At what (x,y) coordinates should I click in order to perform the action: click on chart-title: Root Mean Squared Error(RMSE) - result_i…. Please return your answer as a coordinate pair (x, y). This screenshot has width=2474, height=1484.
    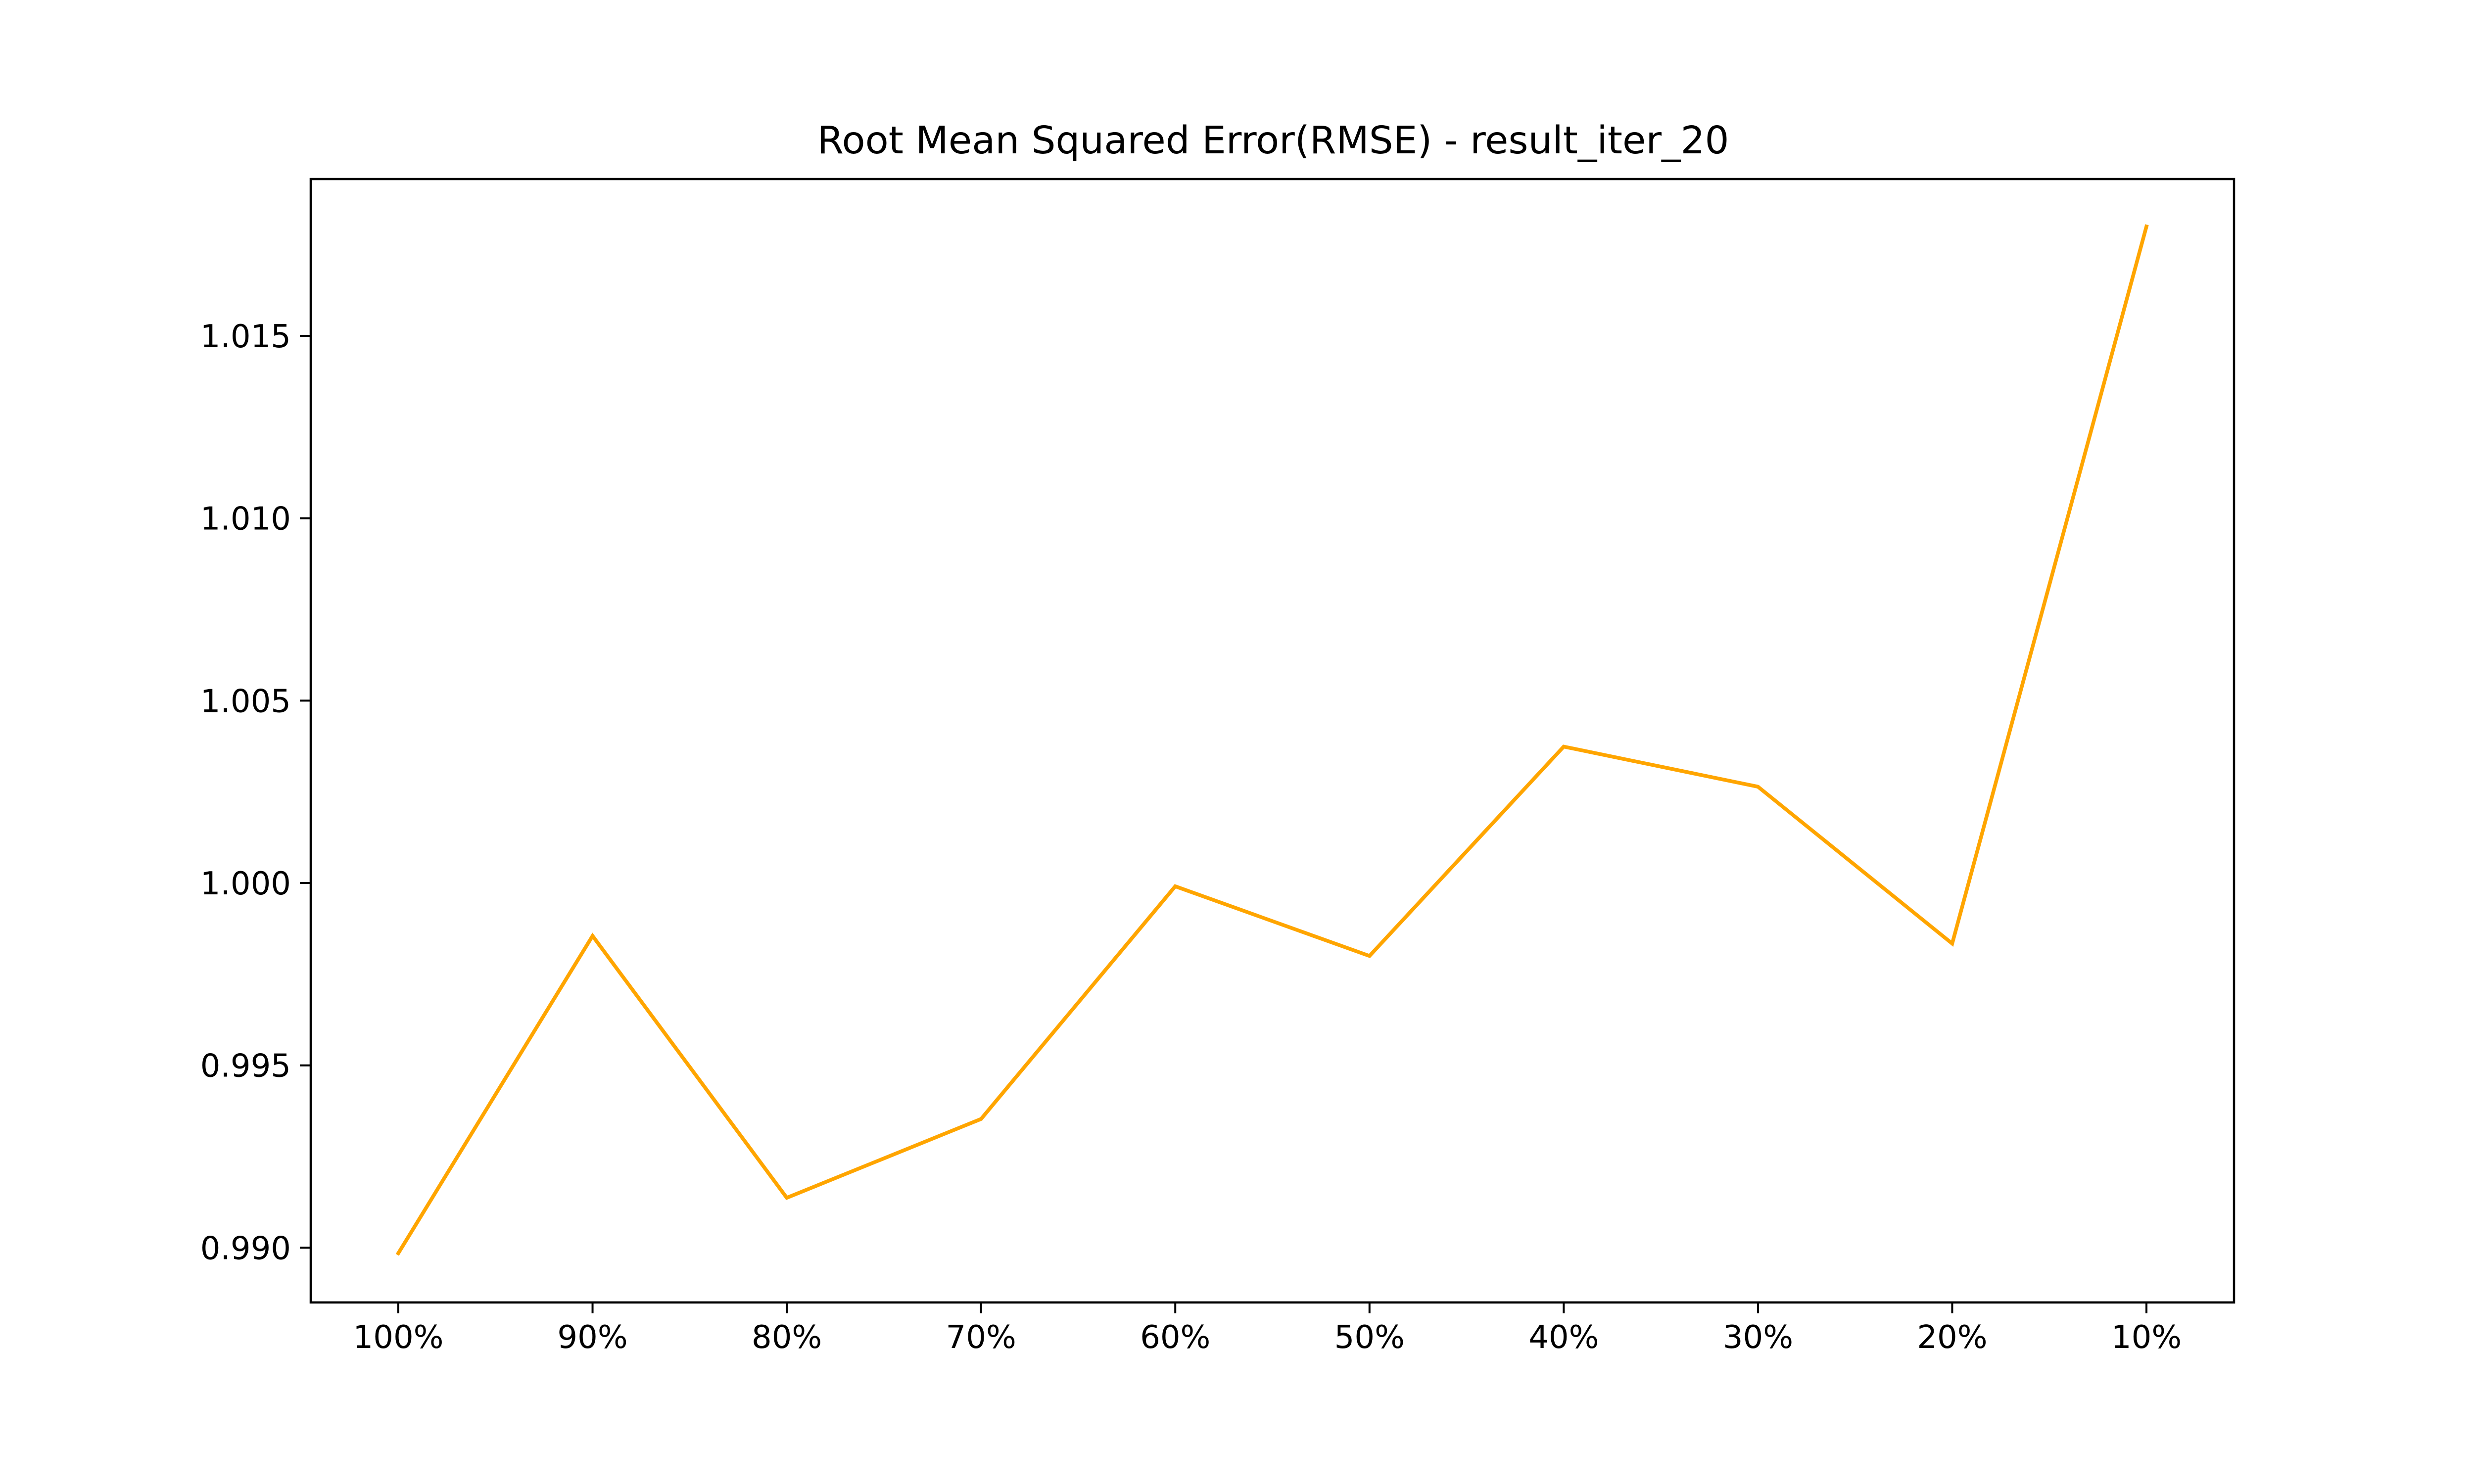
    Looking at the image, I should click on (1273, 141).